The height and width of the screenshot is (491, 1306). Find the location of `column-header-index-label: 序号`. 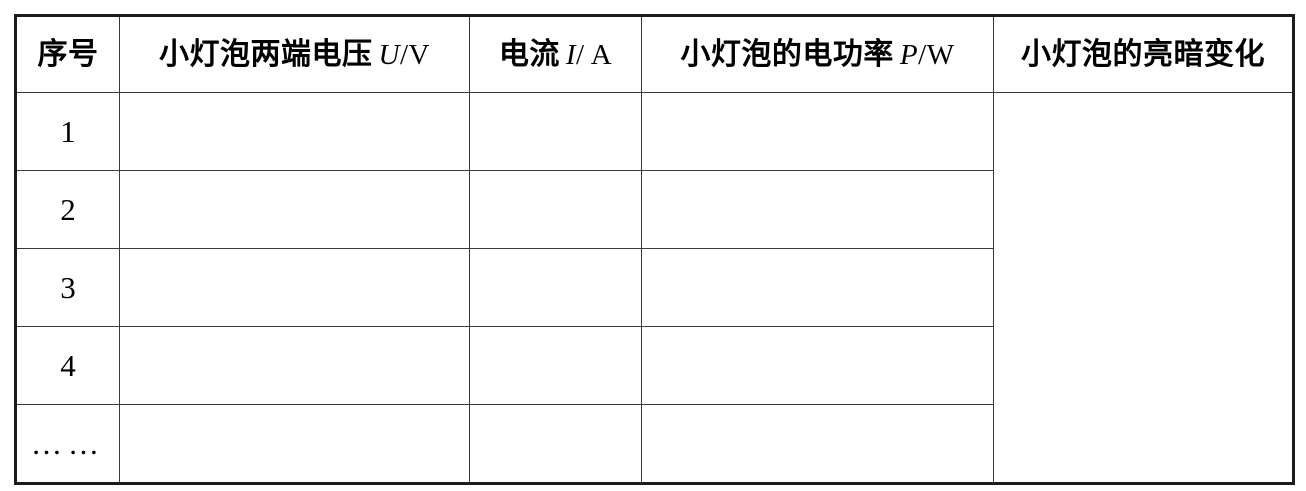

column-header-index-label: 序号 is located at coordinates (68, 54).